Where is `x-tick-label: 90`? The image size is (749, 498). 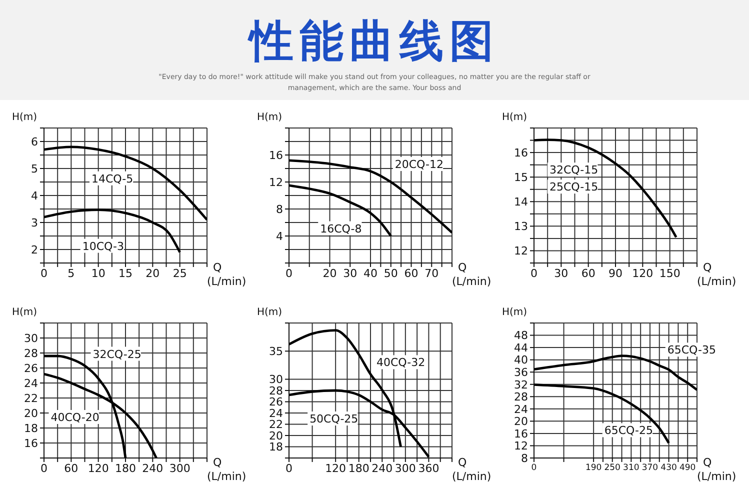 x-tick-label: 90 is located at coordinates (615, 273).